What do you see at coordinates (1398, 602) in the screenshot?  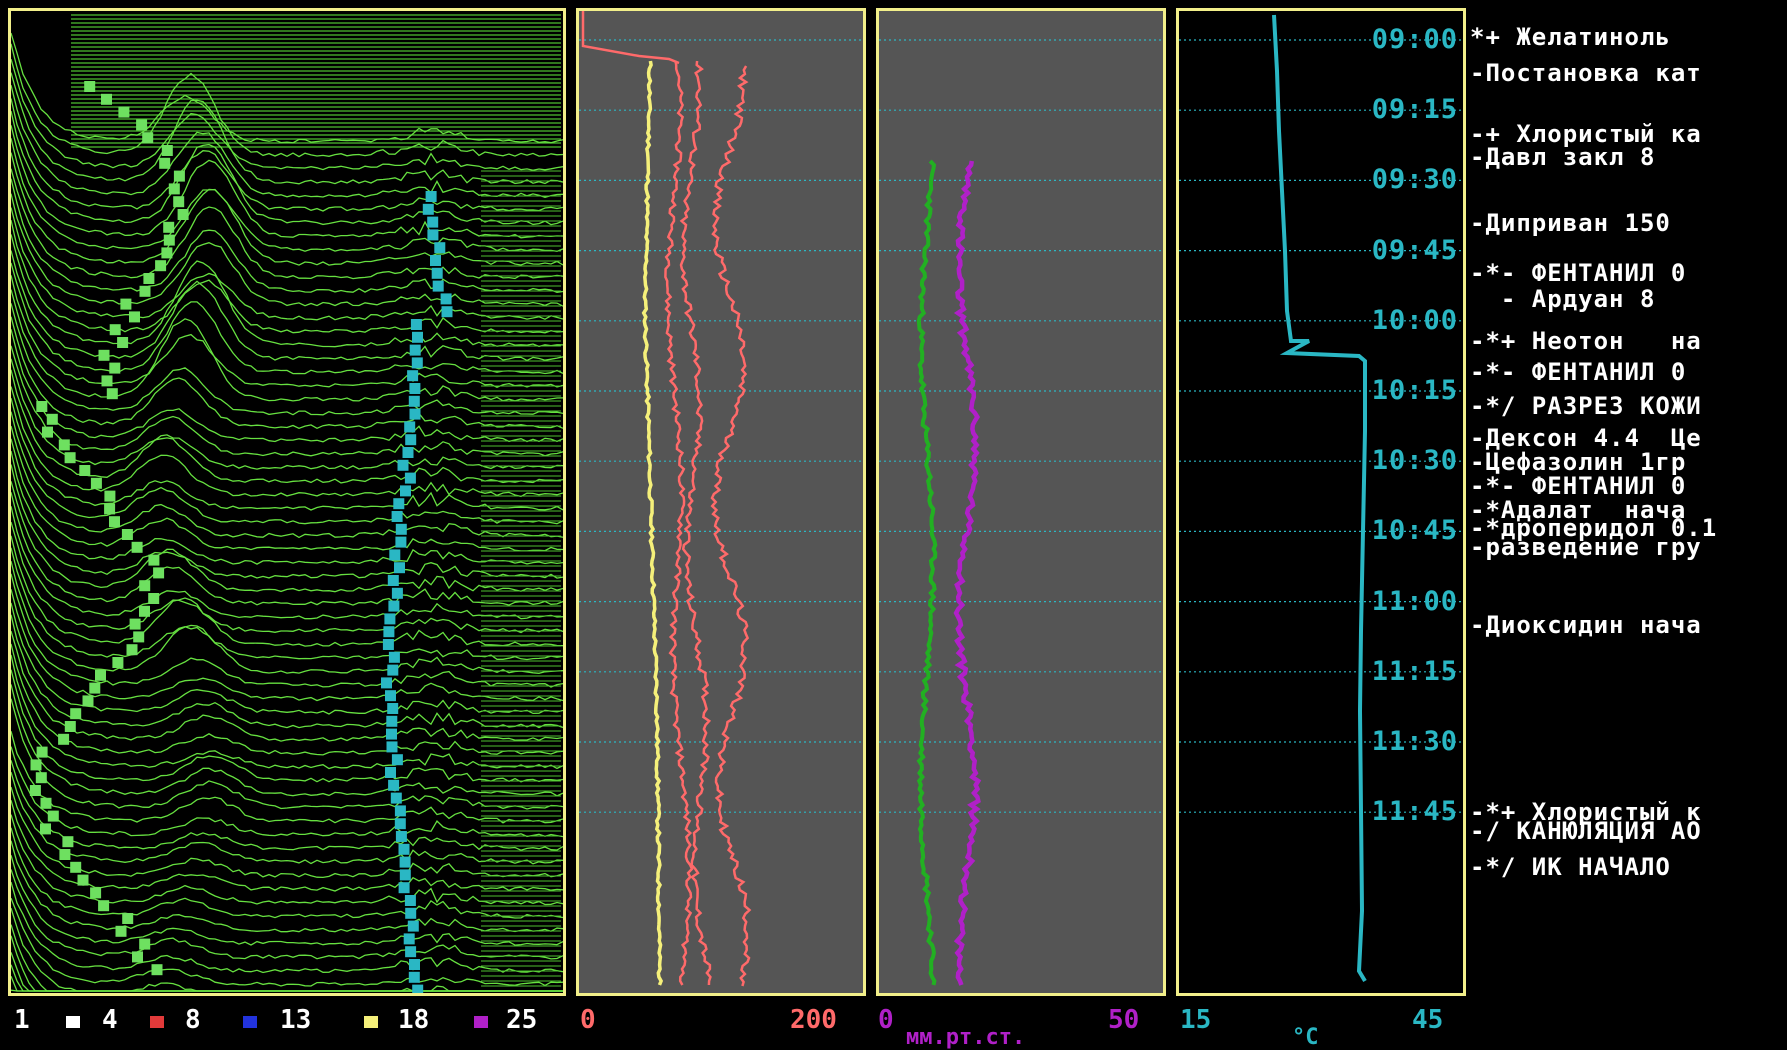 I see `time-label: 11:00` at bounding box center [1398, 602].